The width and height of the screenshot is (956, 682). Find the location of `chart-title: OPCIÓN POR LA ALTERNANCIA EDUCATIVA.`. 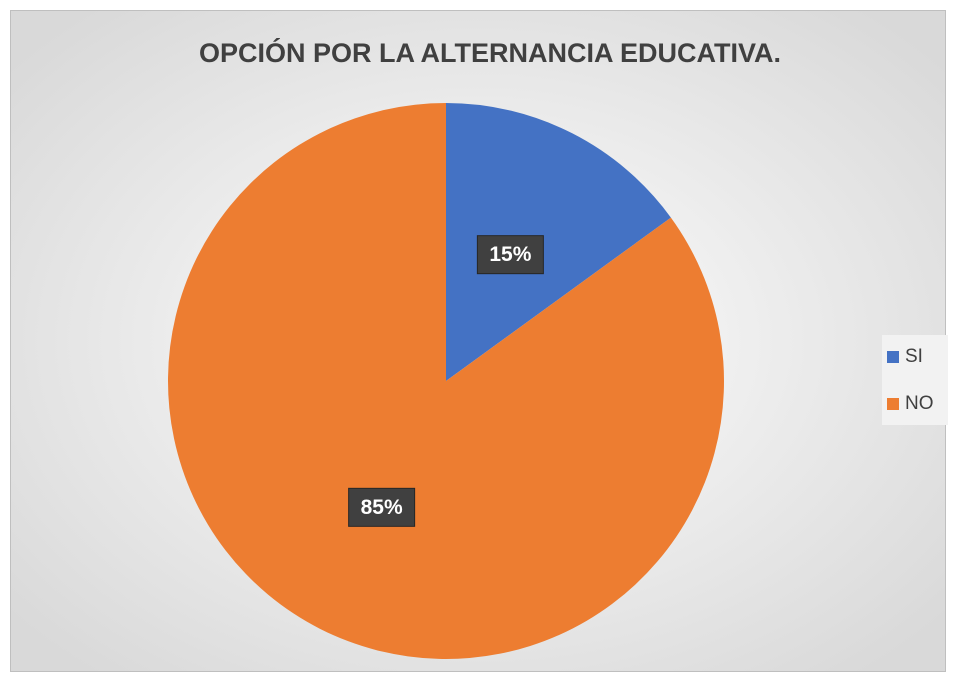

chart-title: OPCIÓN POR LA ALTERNANCIA EDUCATIVA. is located at coordinates (490, 52).